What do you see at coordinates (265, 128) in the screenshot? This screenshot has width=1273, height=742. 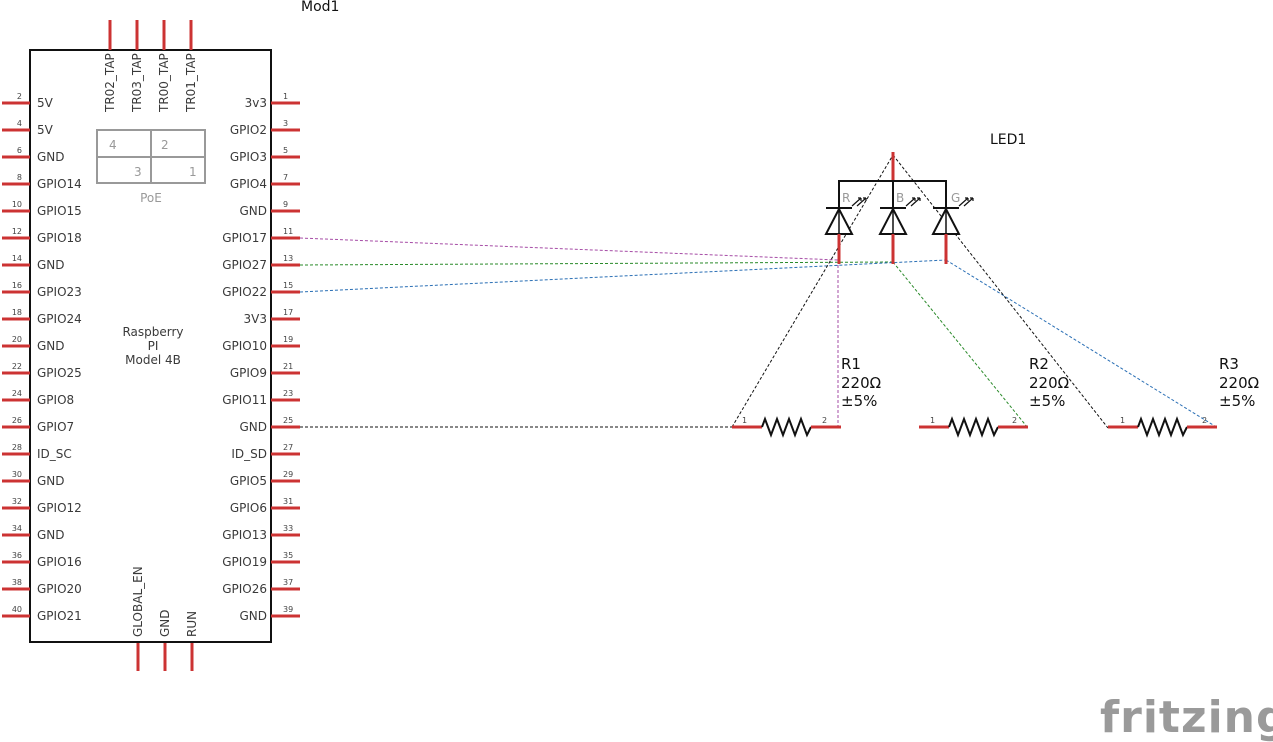 I see `right-pin-3: 3 GPIO2` at bounding box center [265, 128].